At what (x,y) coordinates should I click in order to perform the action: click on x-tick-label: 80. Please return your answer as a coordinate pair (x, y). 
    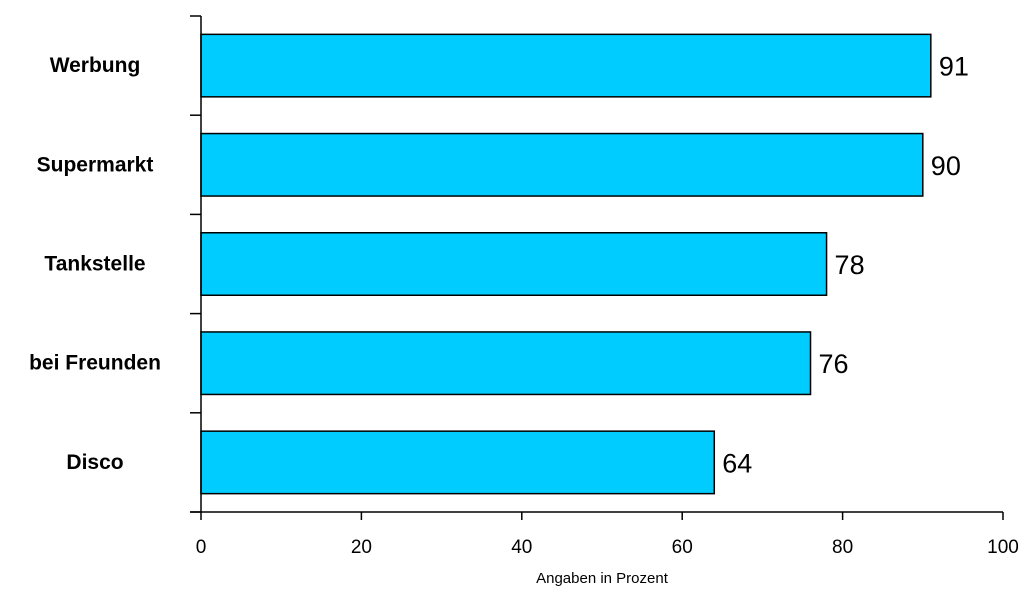
    Looking at the image, I should click on (842, 547).